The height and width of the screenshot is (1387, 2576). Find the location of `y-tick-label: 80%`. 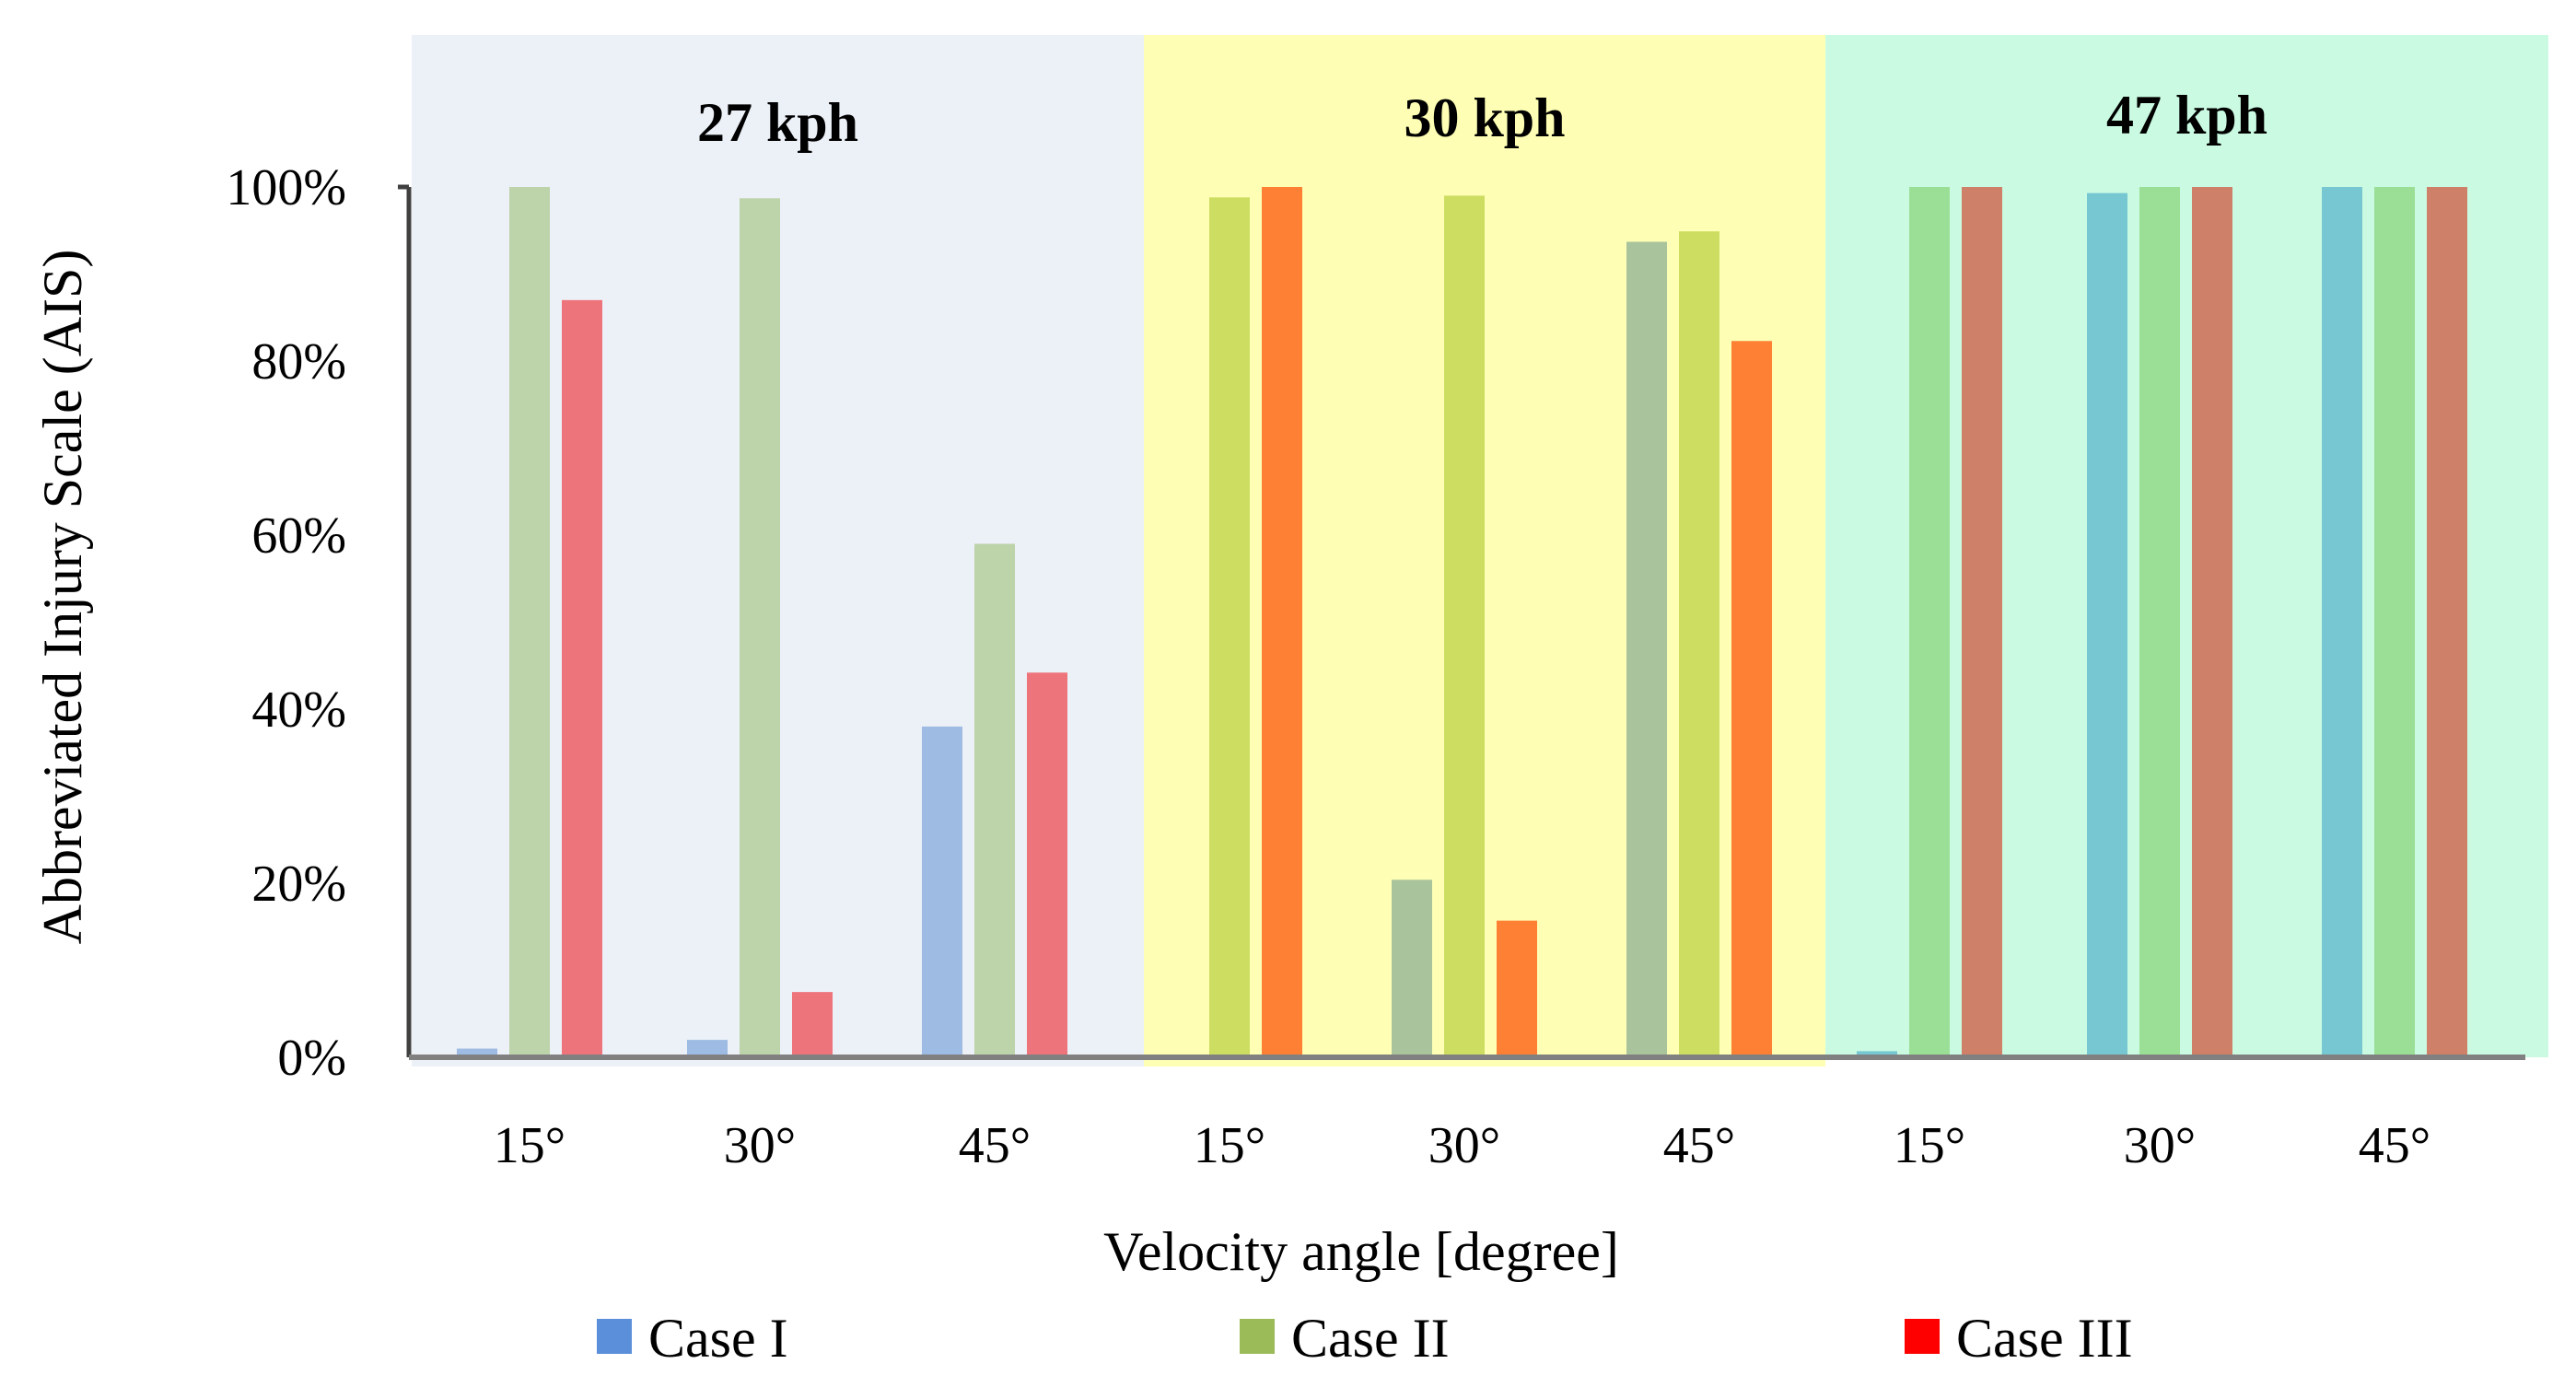

y-tick-label: 80% is located at coordinates (298, 361).